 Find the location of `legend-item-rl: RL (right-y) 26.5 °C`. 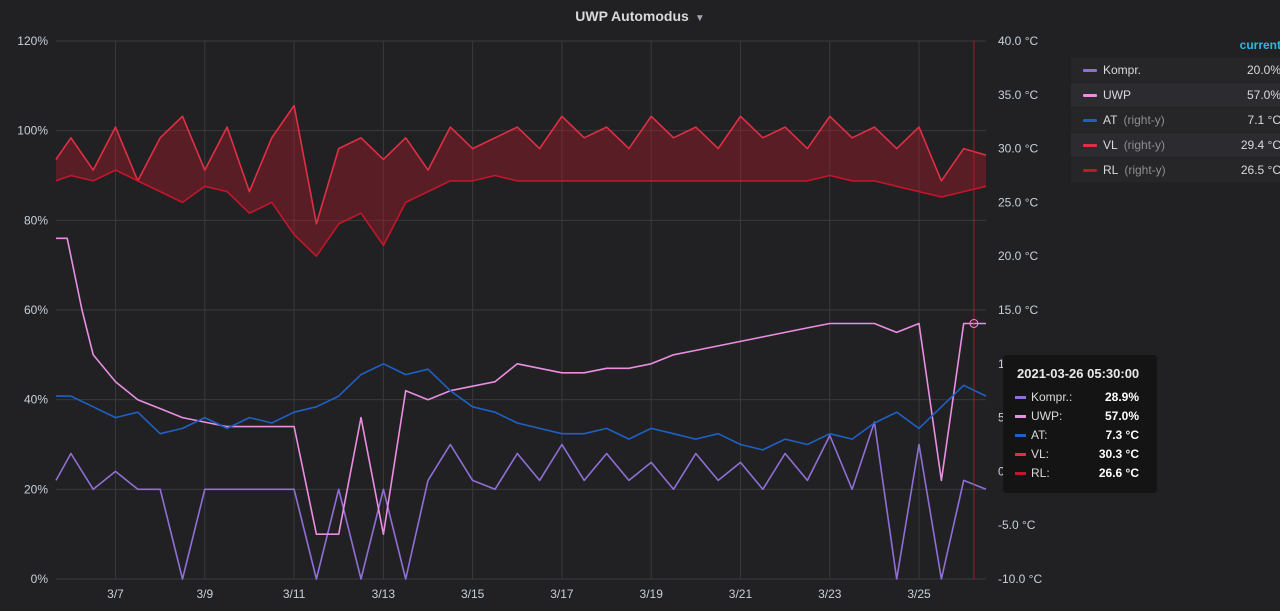

legend-item-rl: RL (right-y) 26.5 °C is located at coordinates (1175, 170).